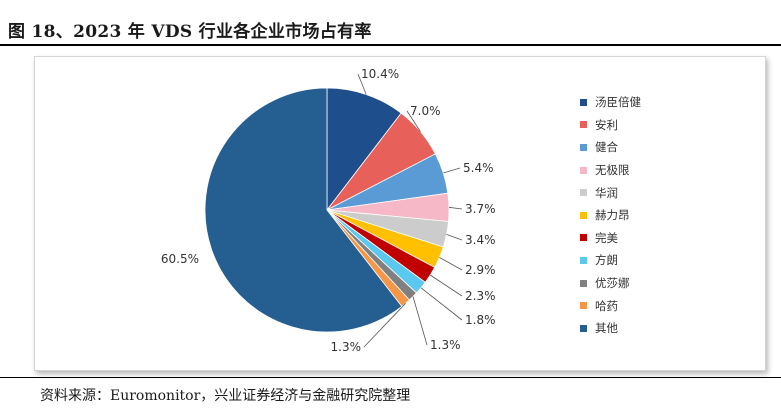 The image size is (781, 417). I want to click on legend-item: 安利, so click(610, 125).